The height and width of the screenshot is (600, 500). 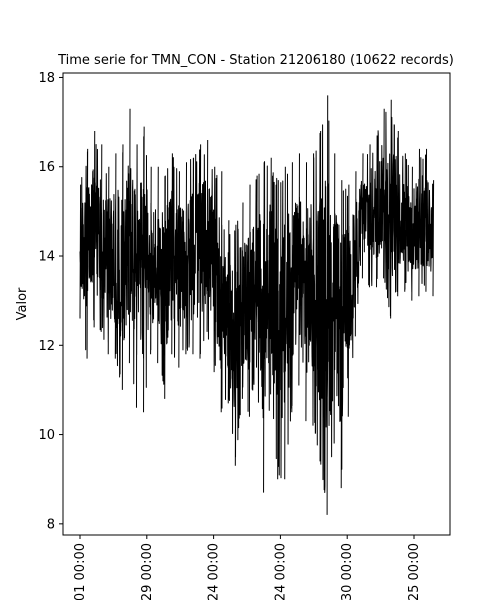 I want to click on x-tick-label: 30 00:00, so click(x=347, y=571).